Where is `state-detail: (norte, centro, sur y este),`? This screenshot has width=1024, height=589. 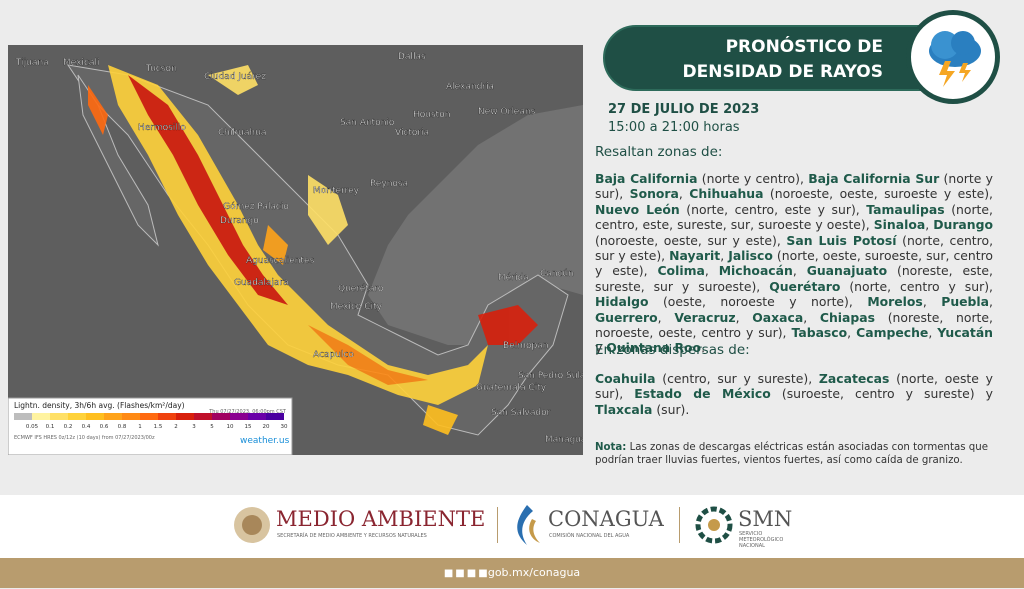 state-detail: (norte, centro, sur y este), is located at coordinates (796, 248).